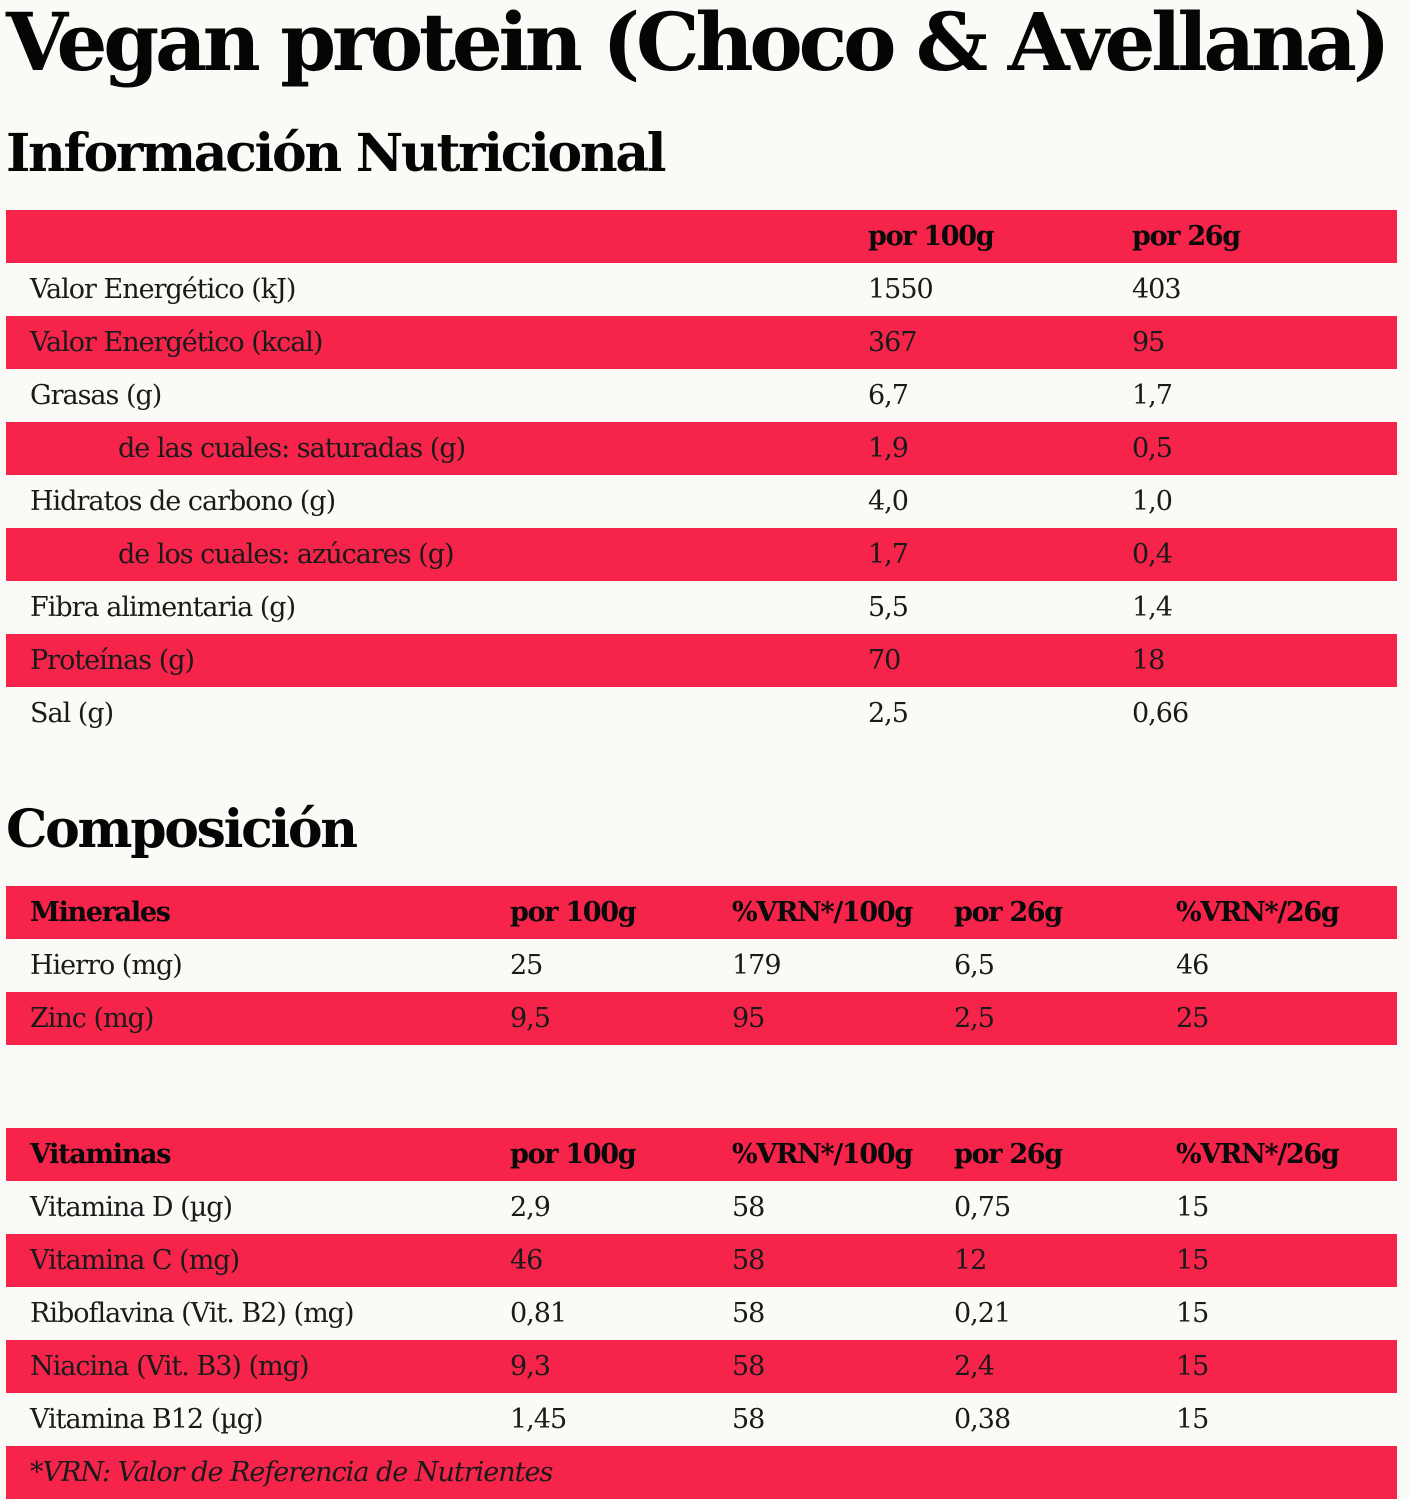 The width and height of the screenshot is (1409, 1500). I want to click on nutrient-label: Valor Energético (kcal), so click(176, 342).